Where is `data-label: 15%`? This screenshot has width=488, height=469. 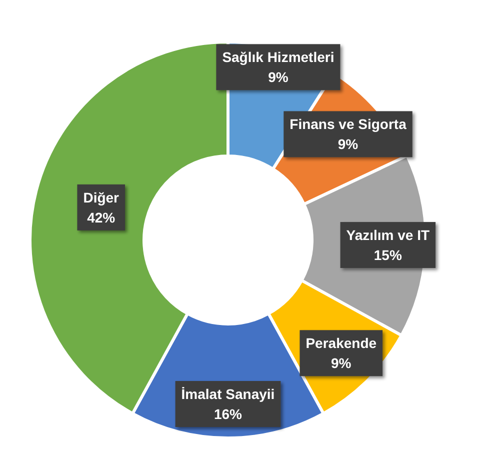
data-label: 15% is located at coordinates (388, 255).